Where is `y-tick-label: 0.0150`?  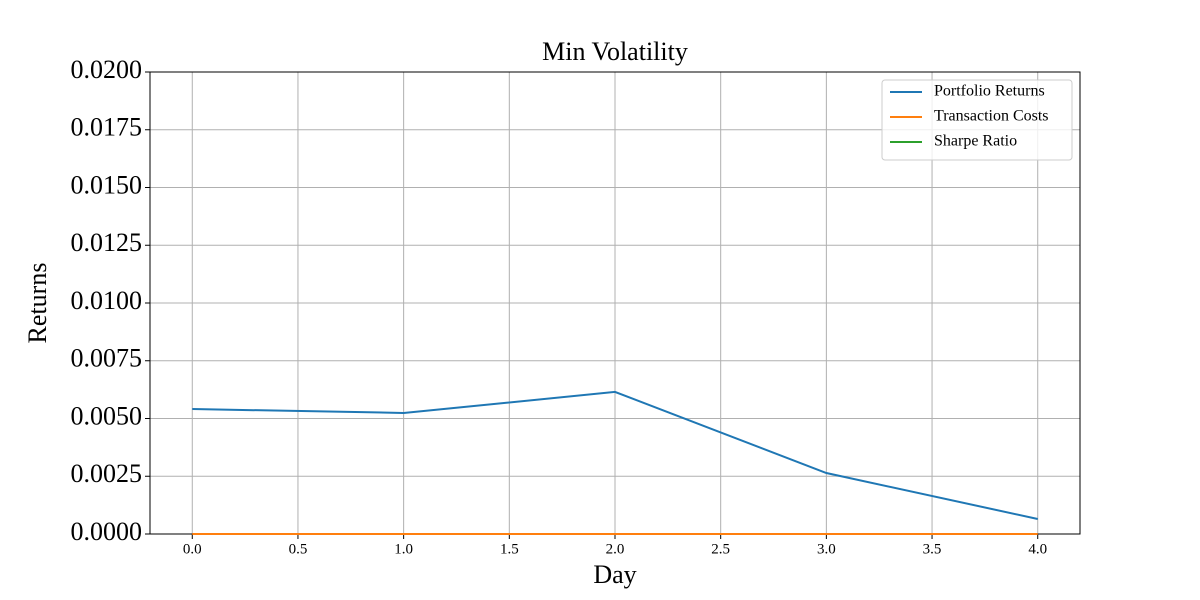
y-tick-label: 0.0150 is located at coordinates (107, 184).